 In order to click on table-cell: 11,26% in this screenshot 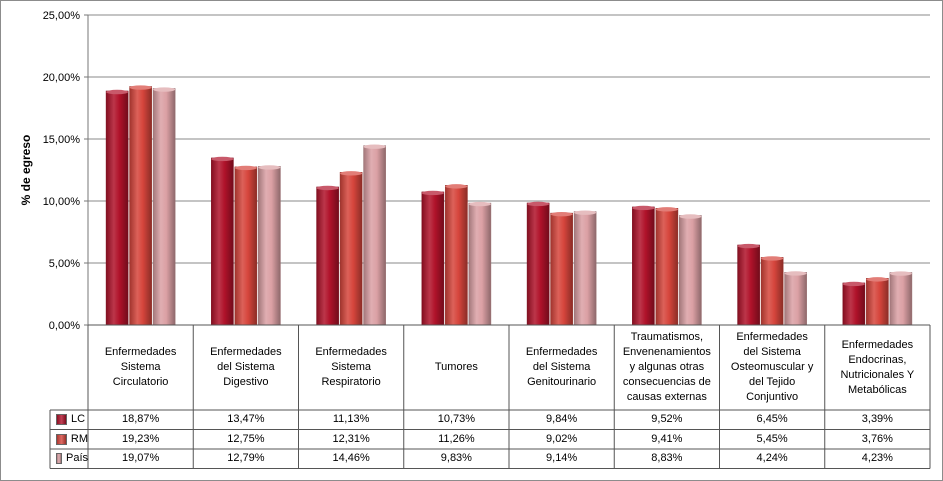, I will do `click(456, 438)`.